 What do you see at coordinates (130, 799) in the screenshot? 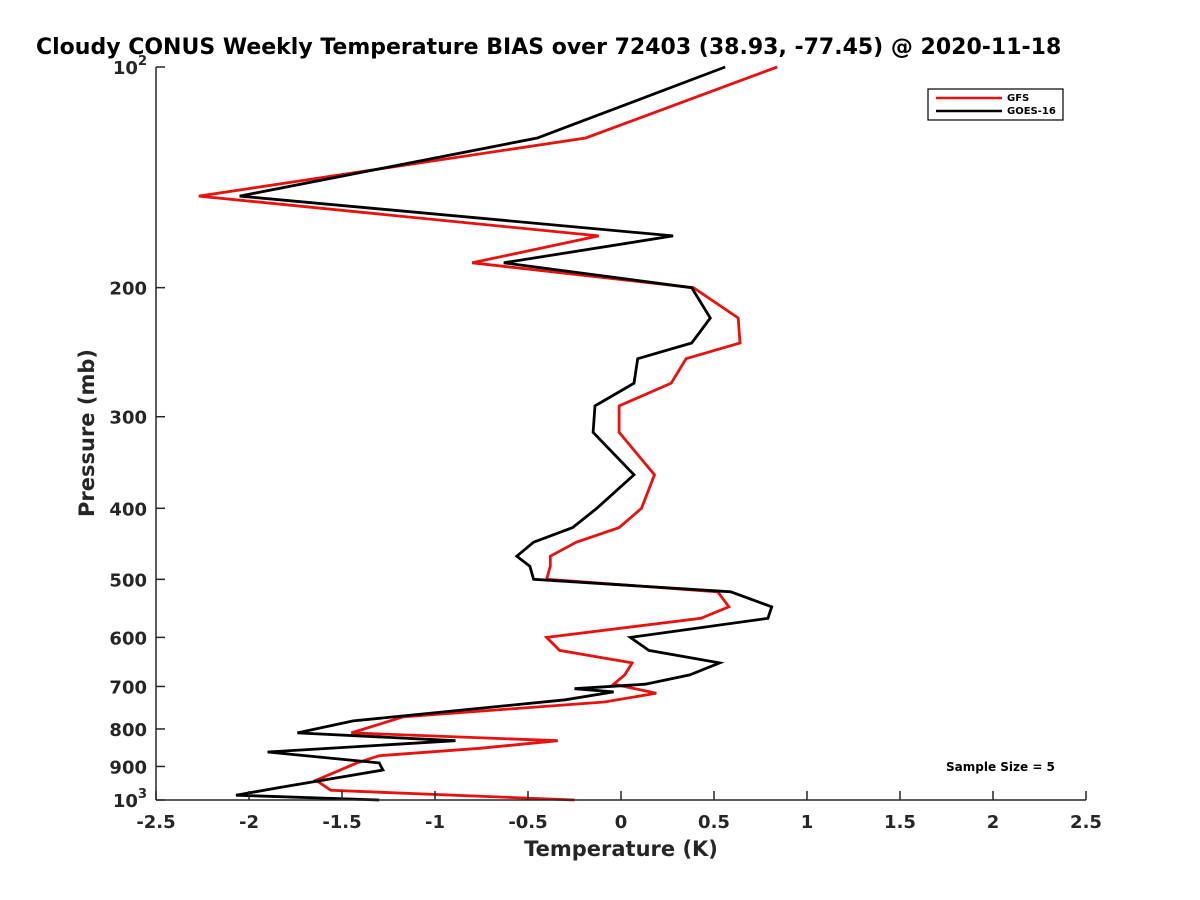
I see `y-tick-label: 10³` at bounding box center [130, 799].